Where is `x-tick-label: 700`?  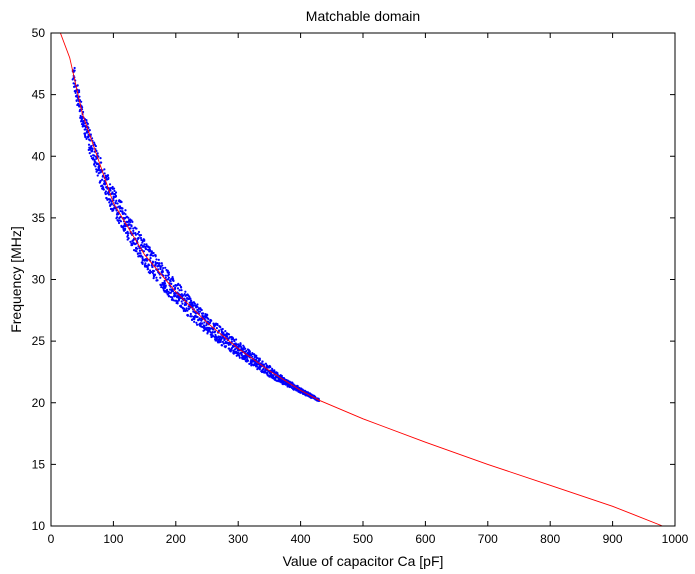
x-tick-label: 700 is located at coordinates (488, 539).